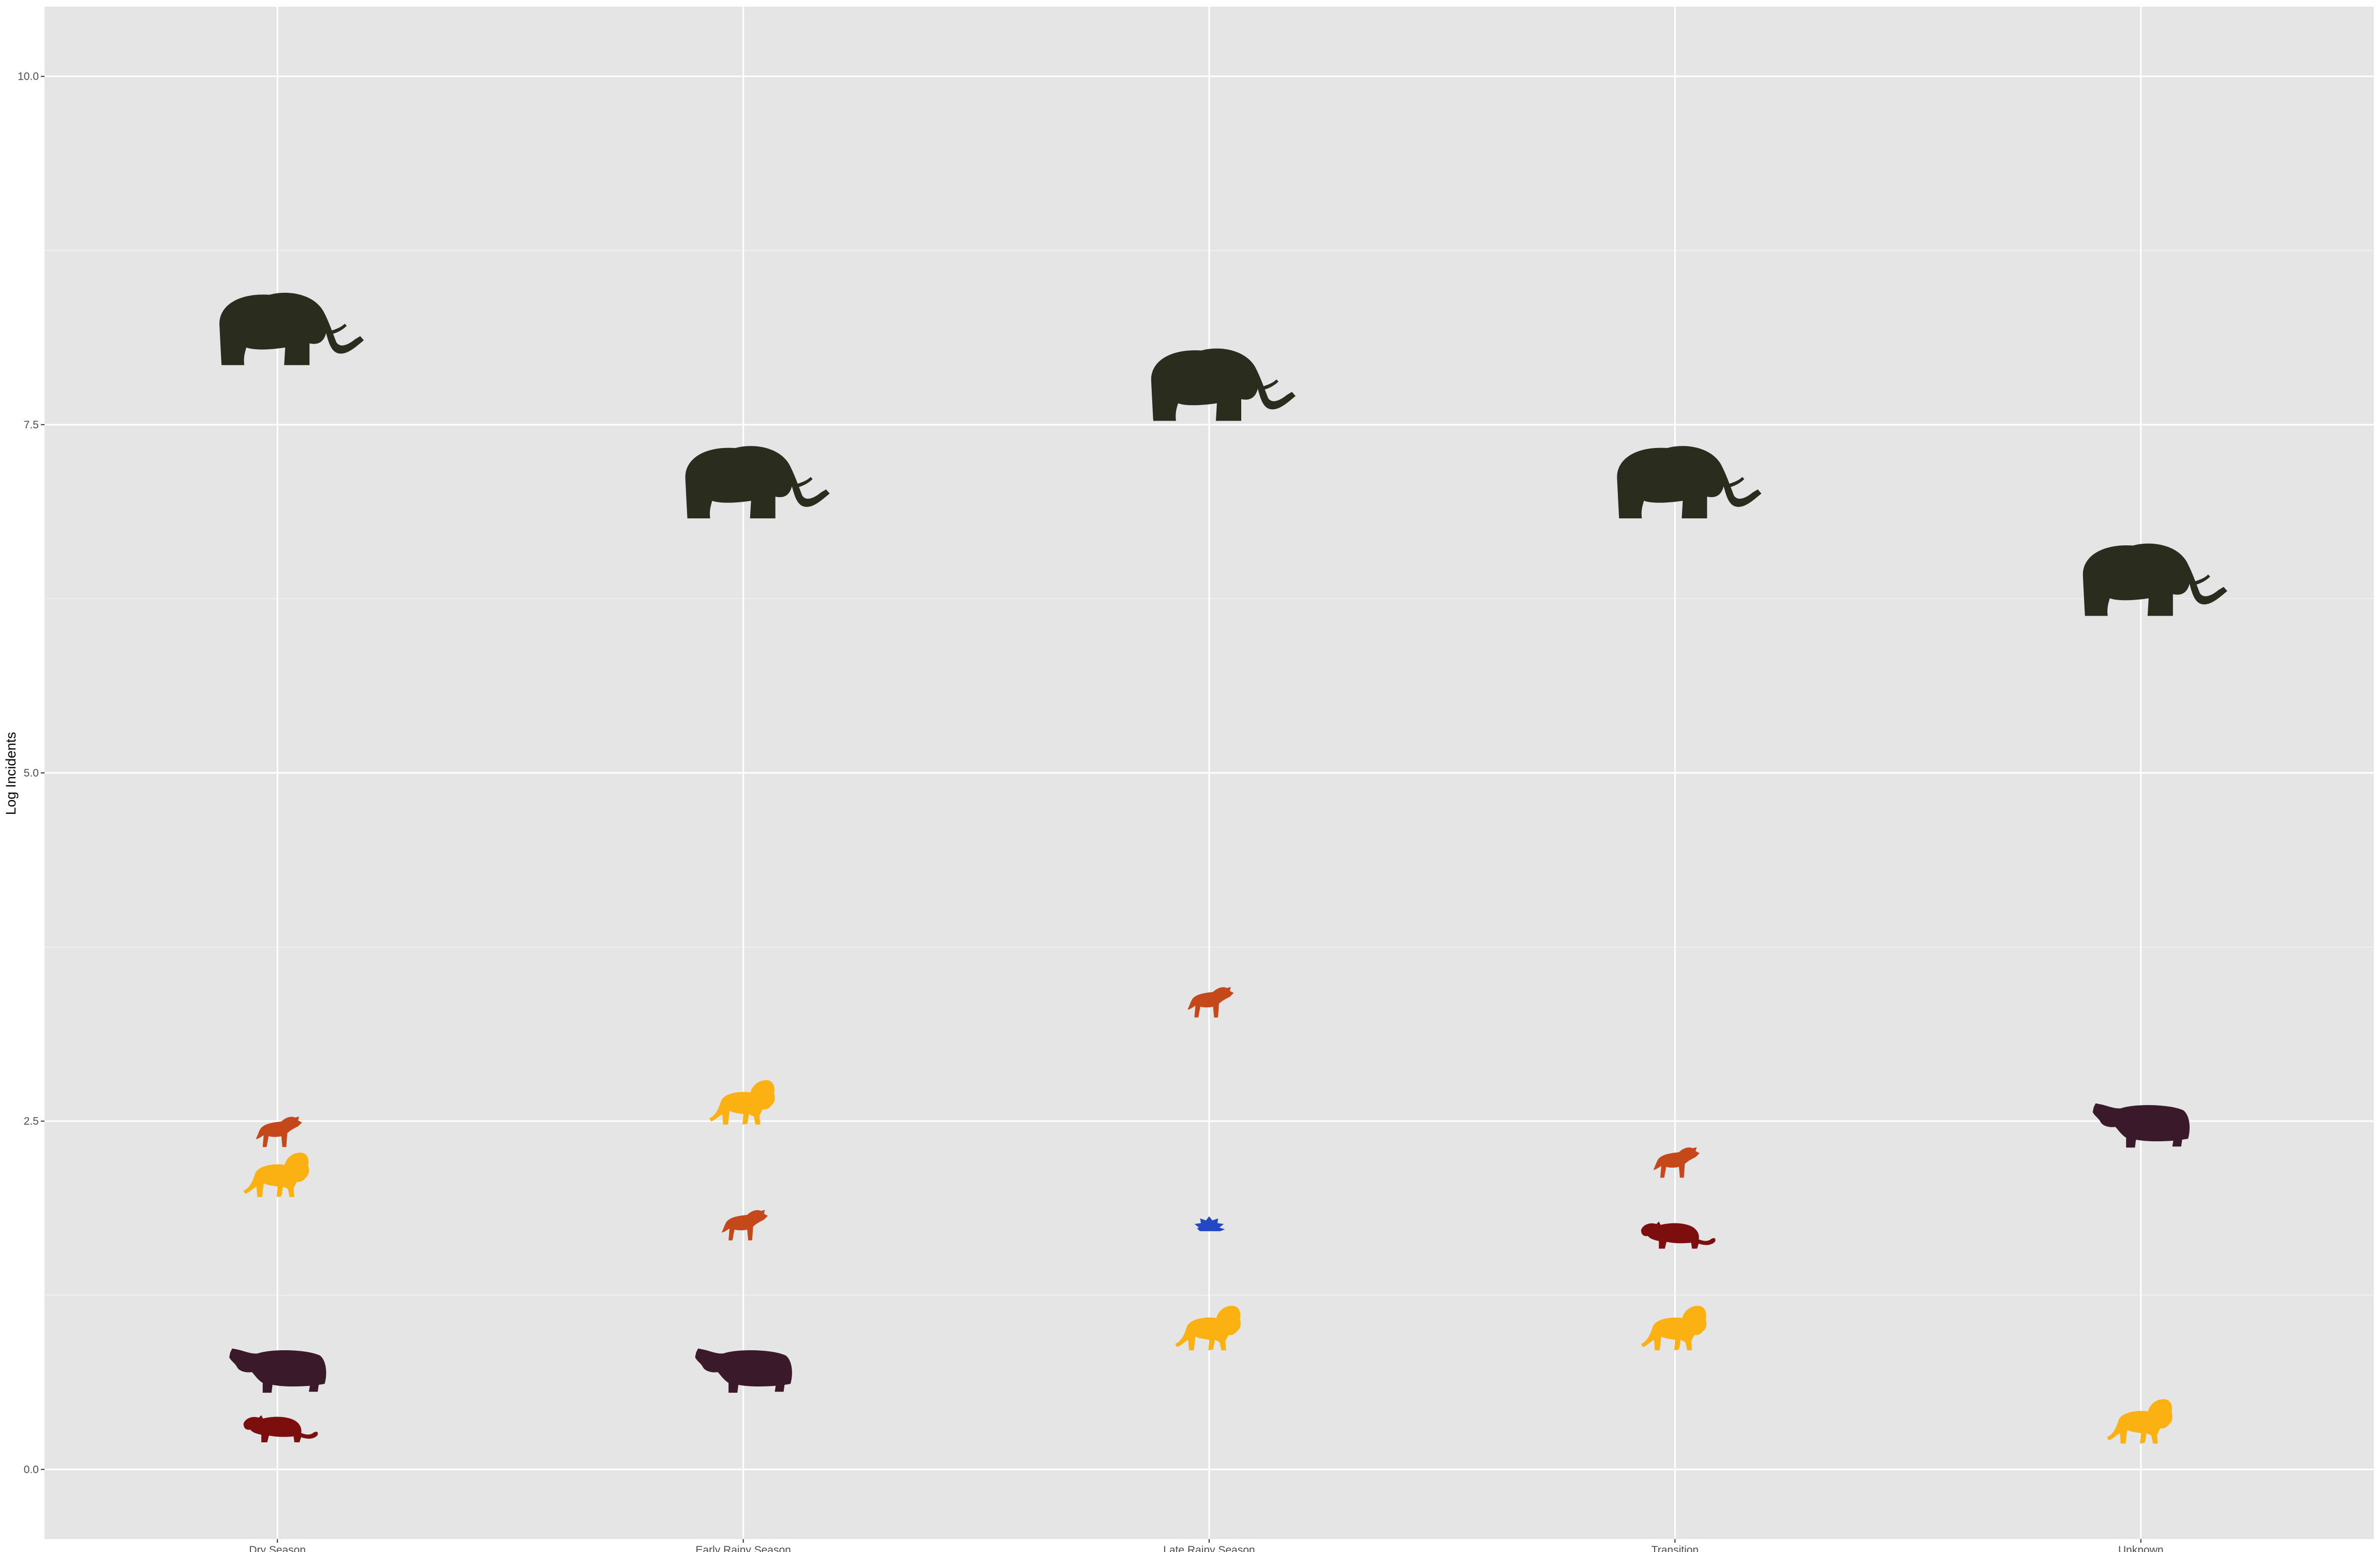 The image size is (2380, 1552). I want to click on porcupine-icon, so click(1210, 1223).